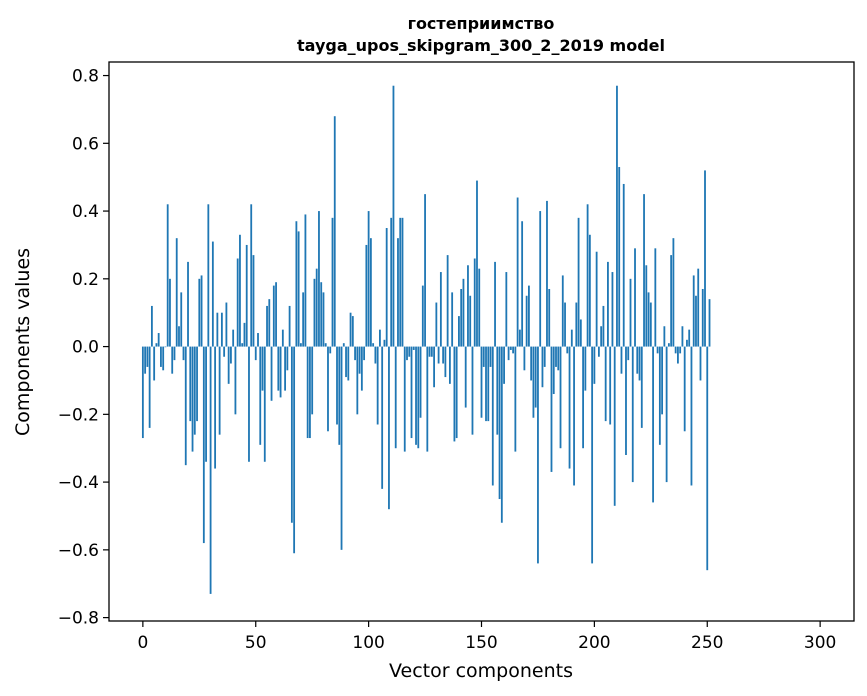 This screenshot has width=867, height=696. I want to click on y-tick-label: −0.2, so click(78, 415).